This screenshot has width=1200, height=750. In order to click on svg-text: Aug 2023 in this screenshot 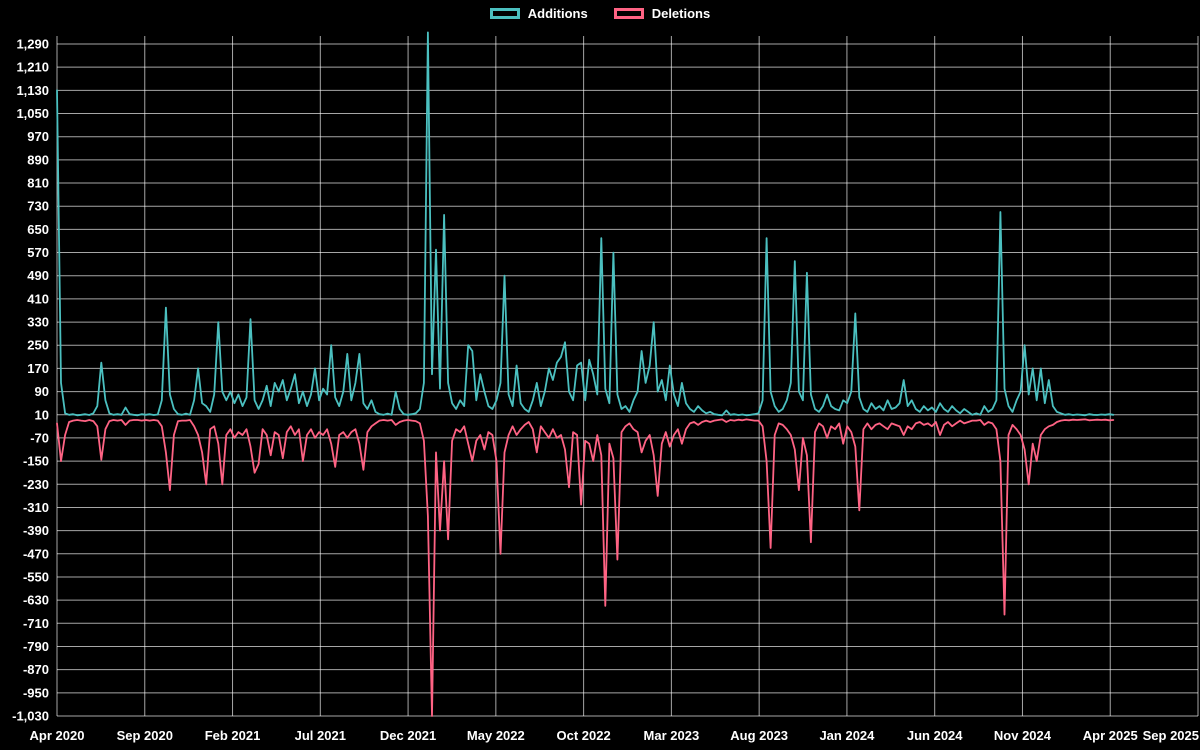, I will do `click(759, 735)`.